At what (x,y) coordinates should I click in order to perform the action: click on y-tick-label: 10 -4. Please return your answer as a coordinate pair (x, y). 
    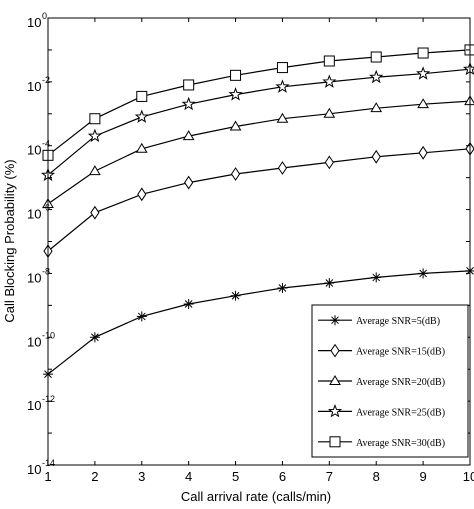
    Looking at the image, I should click on (38, 148).